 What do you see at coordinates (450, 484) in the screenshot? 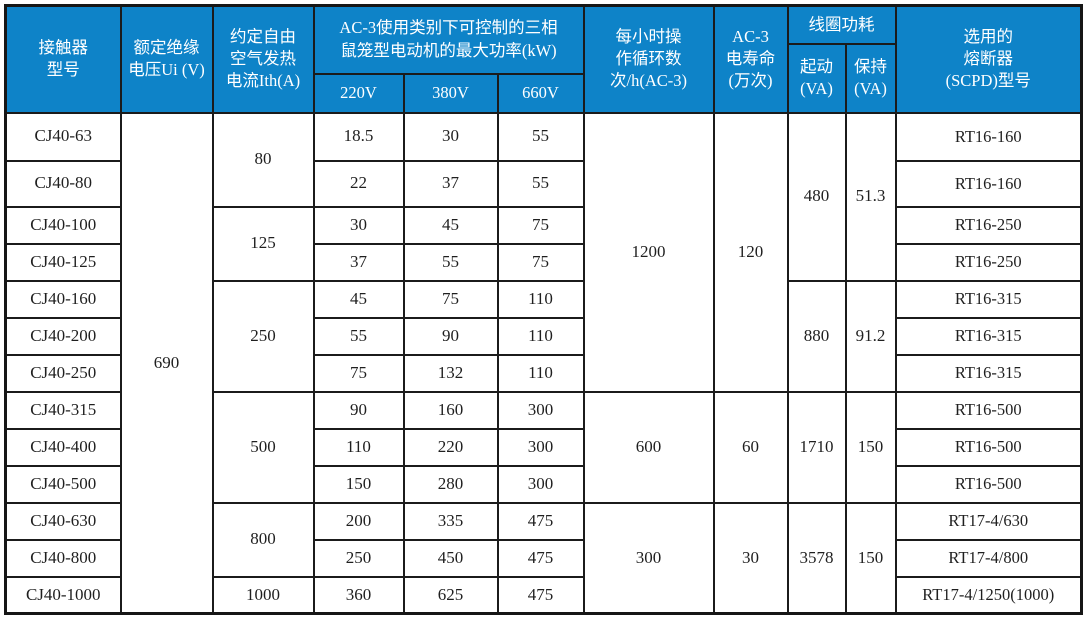
I see `cell-power-380v: 280` at bounding box center [450, 484].